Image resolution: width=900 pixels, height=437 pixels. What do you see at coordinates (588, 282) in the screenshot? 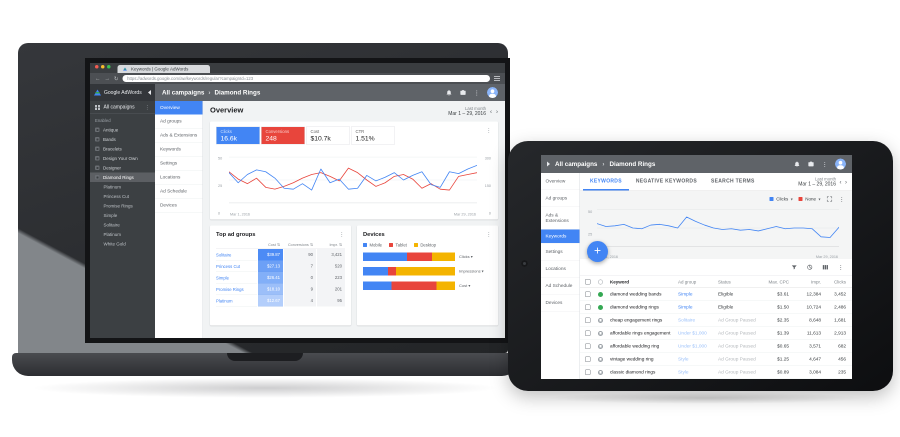
I see `select-all-checkbox` at bounding box center [588, 282].